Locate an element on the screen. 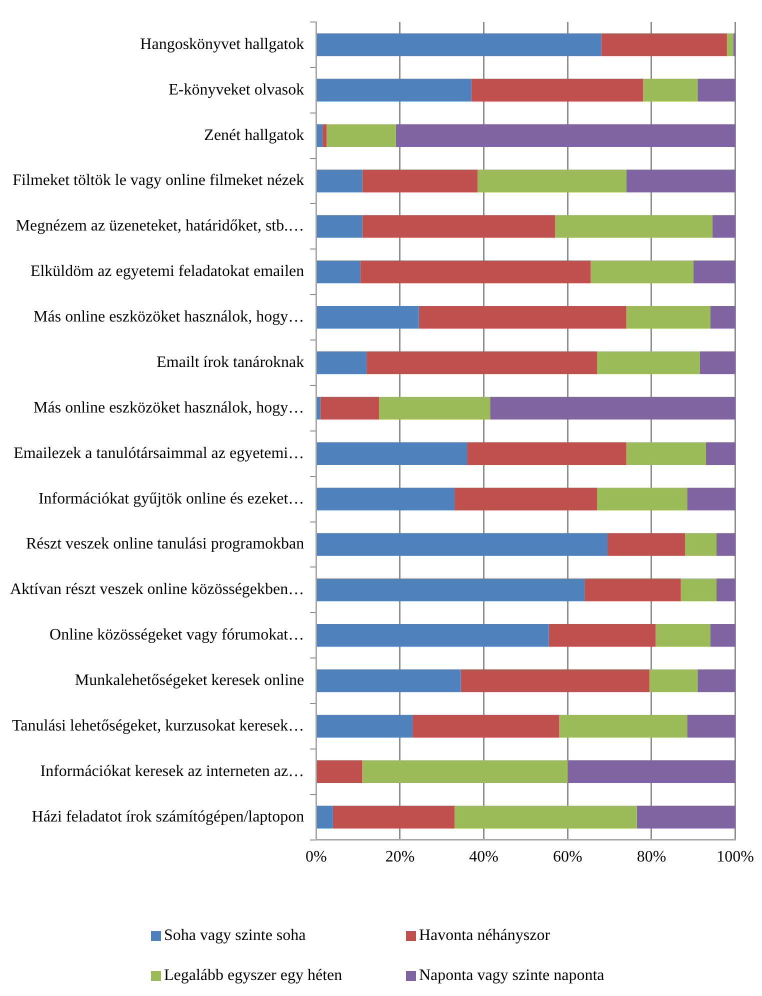  x-tick-label: 100% is located at coordinates (735, 857).